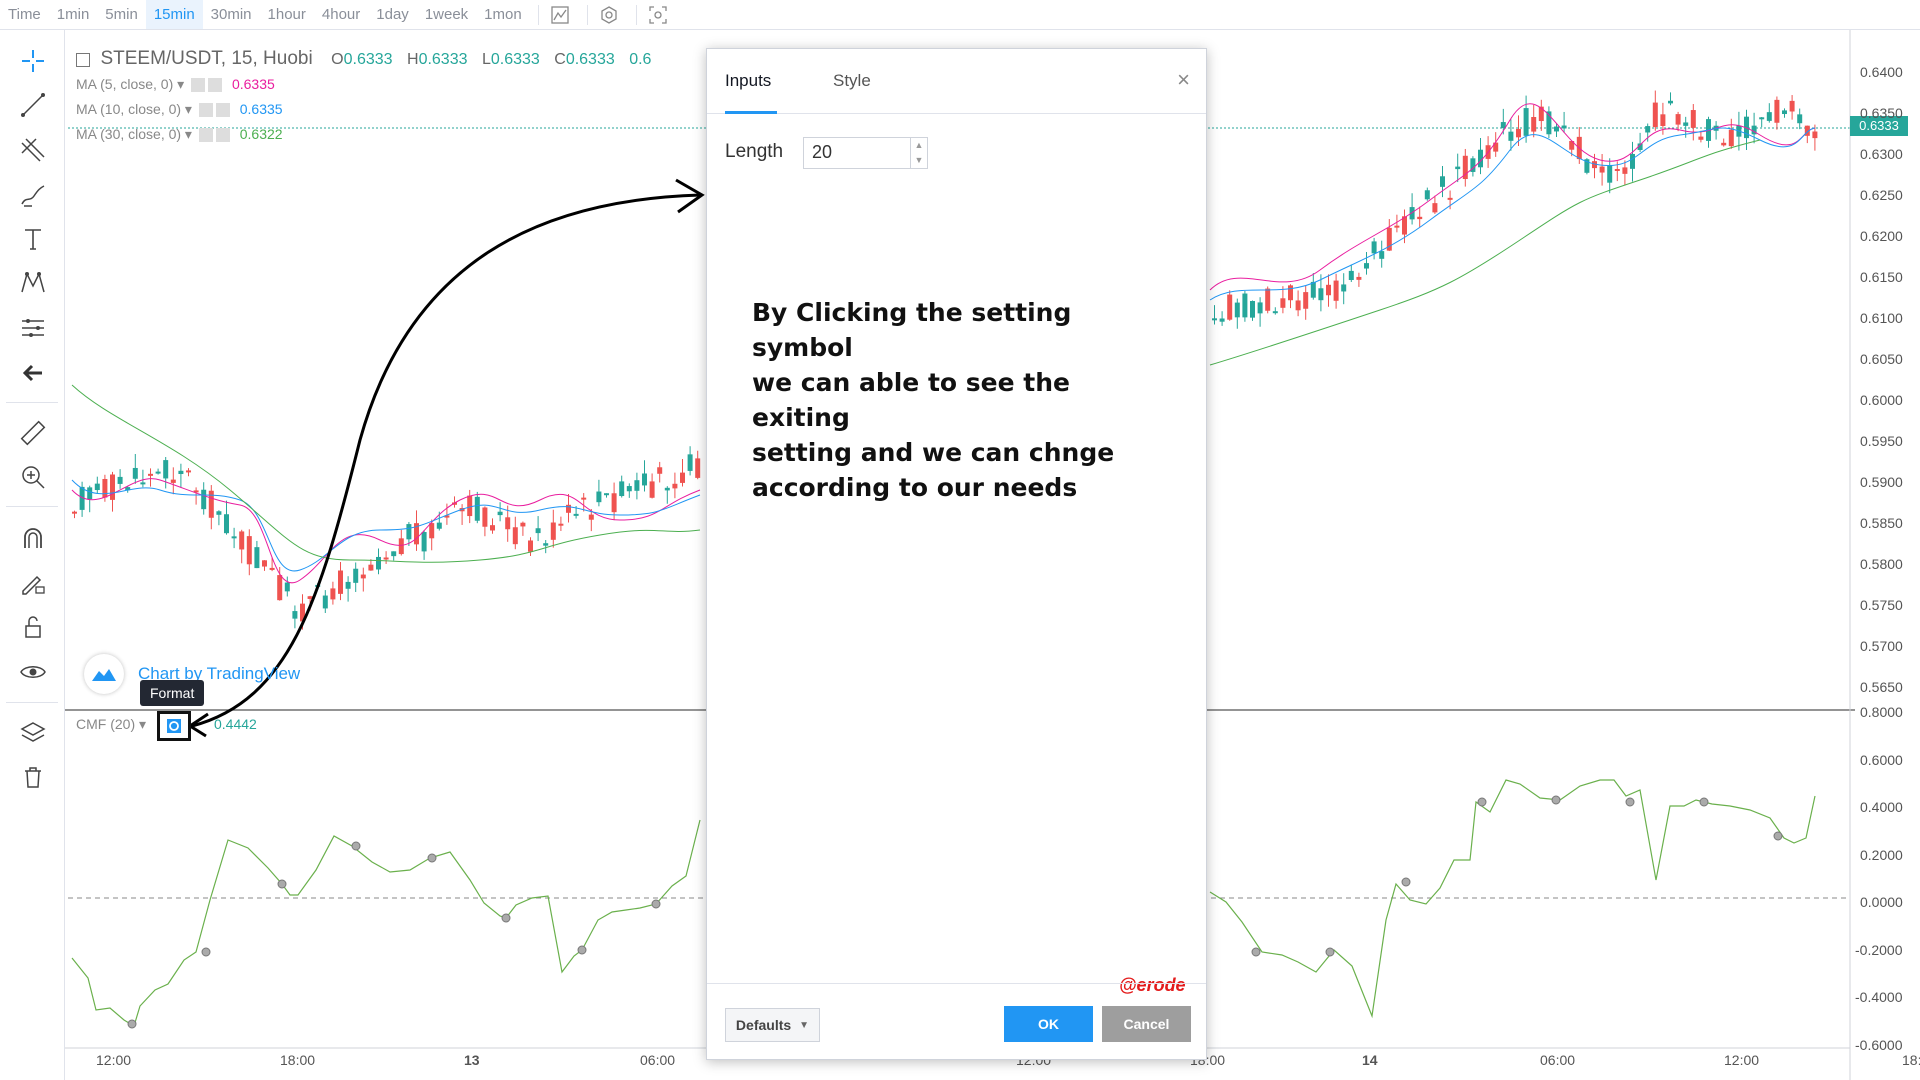 This screenshot has width=1920, height=1080. What do you see at coordinates (33, 672) in the screenshot?
I see `eye-icon` at bounding box center [33, 672].